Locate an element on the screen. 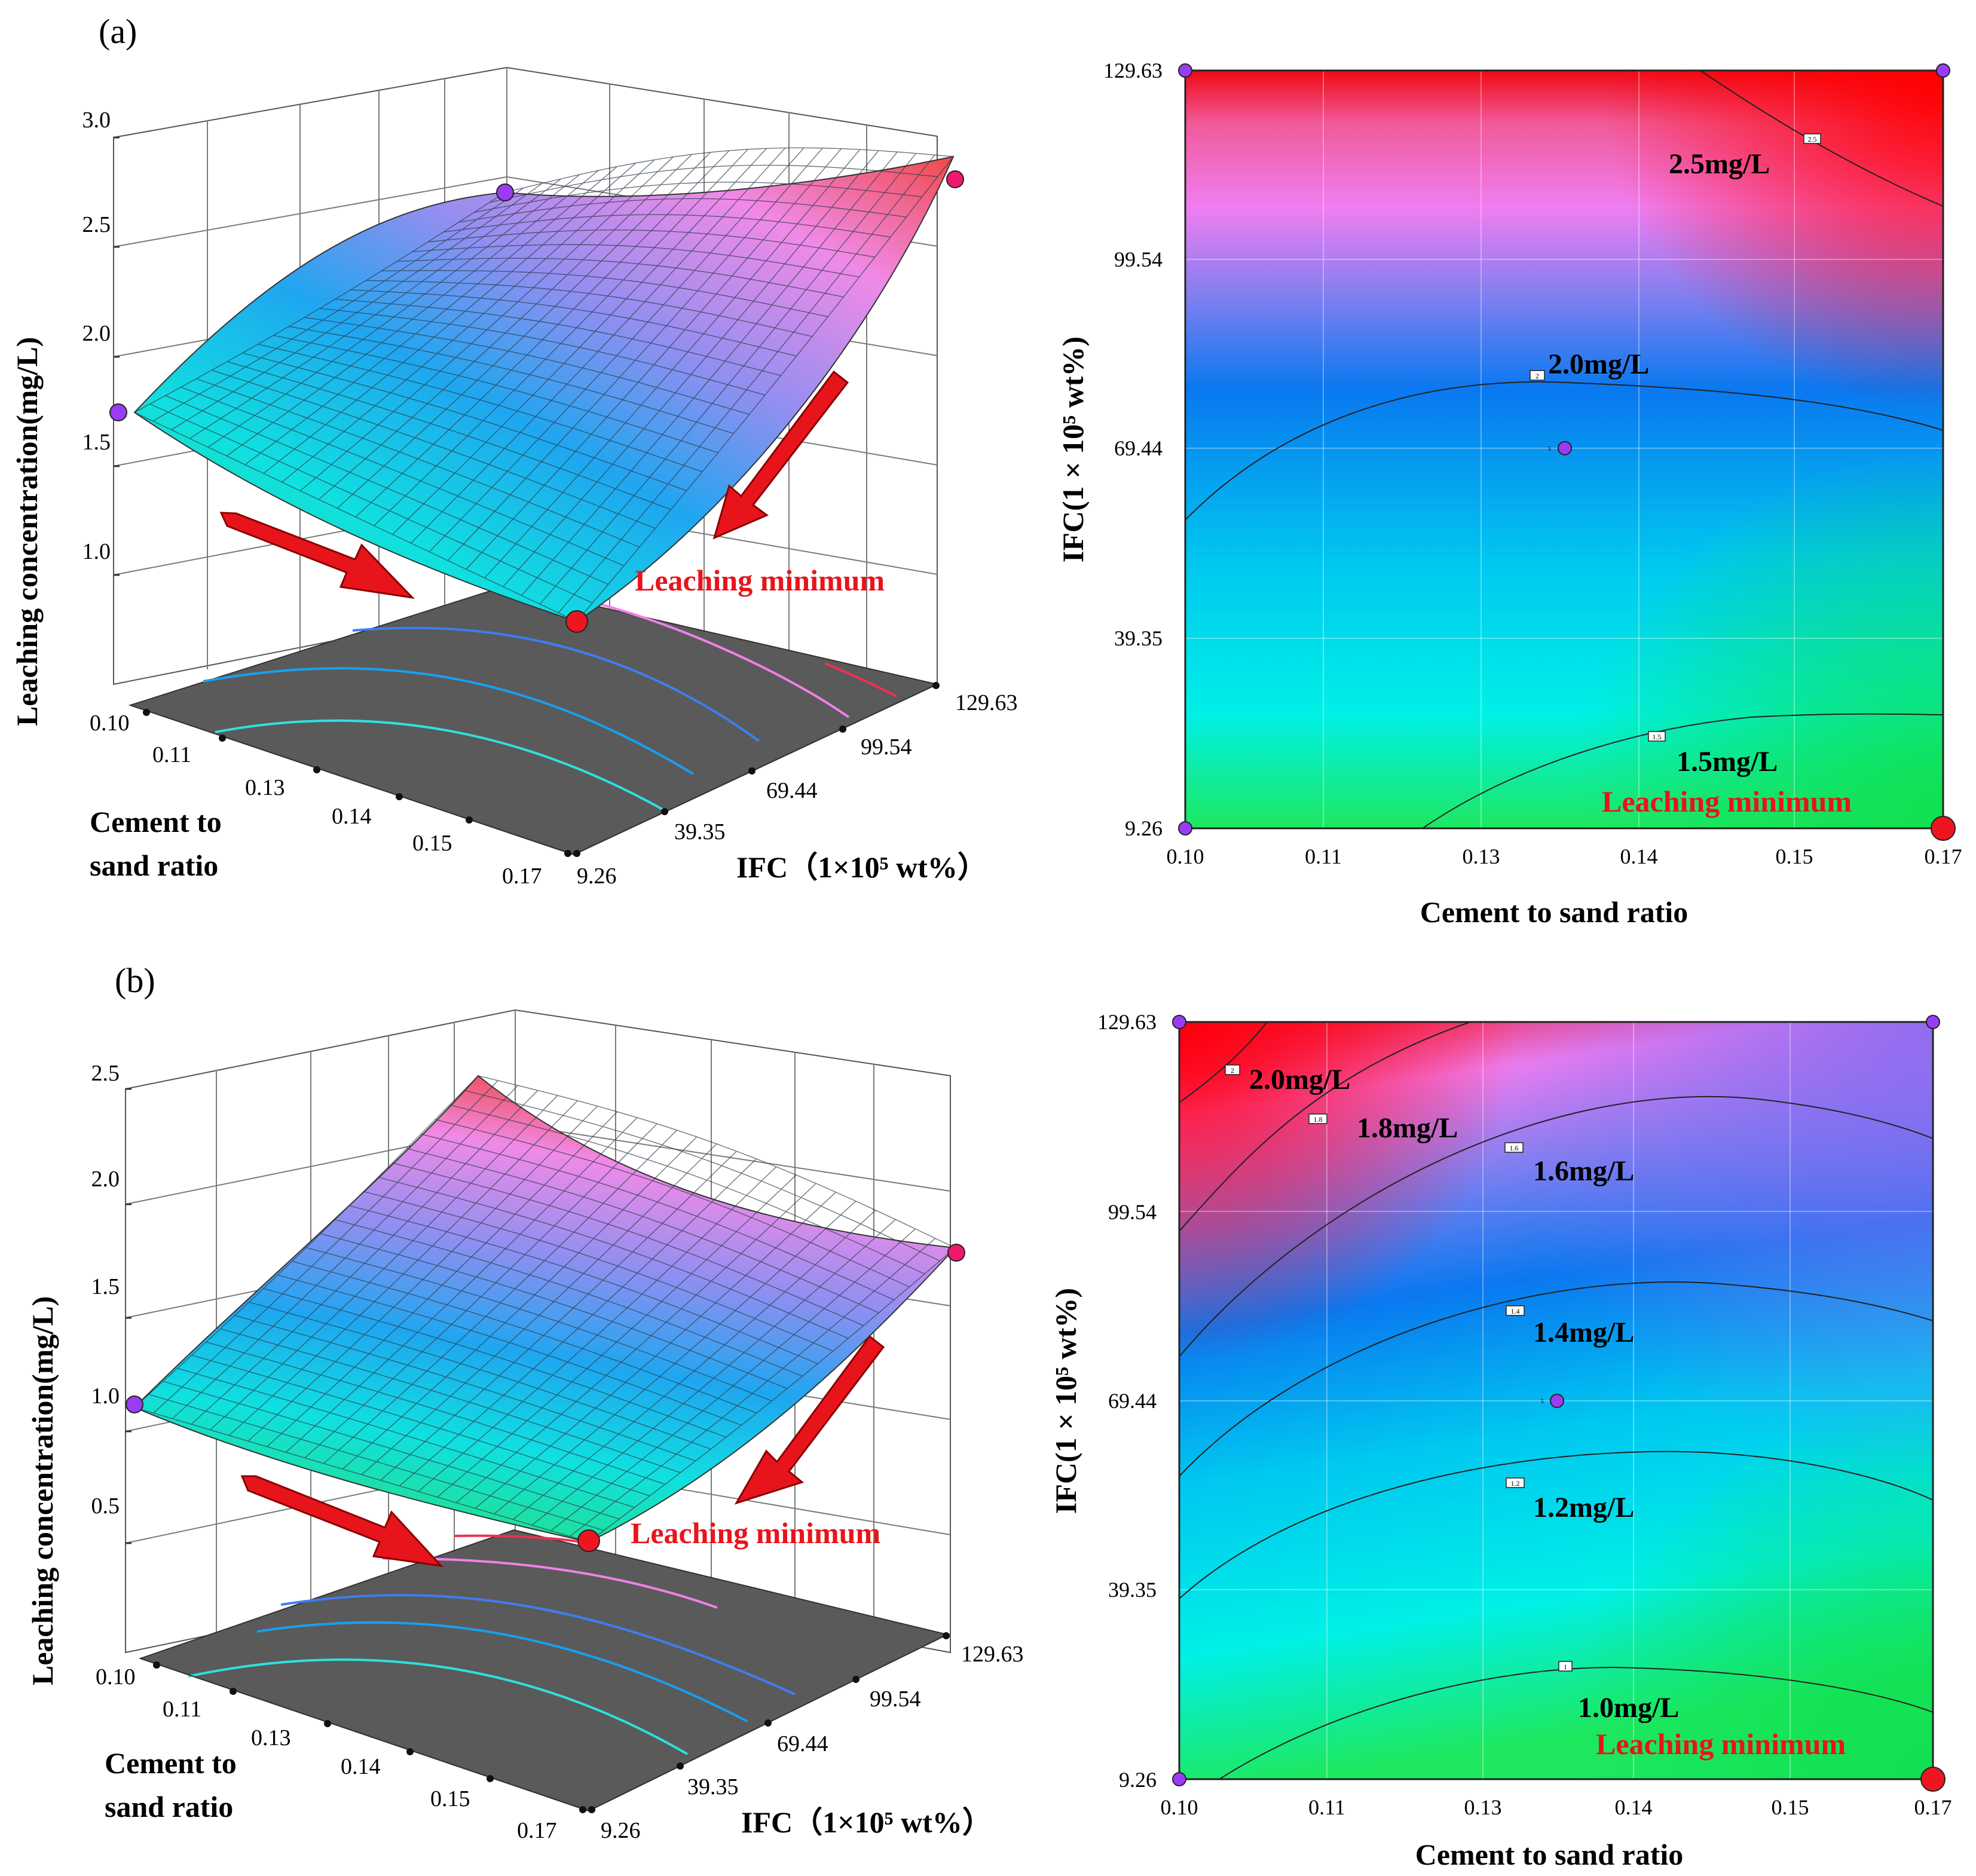  b-c-x-tick-1: 0.11 is located at coordinates (1327, 1807).